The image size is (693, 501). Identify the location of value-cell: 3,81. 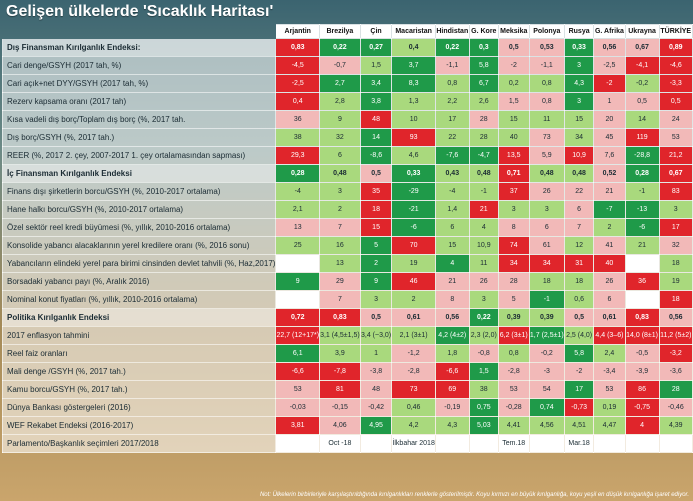
(298, 425).